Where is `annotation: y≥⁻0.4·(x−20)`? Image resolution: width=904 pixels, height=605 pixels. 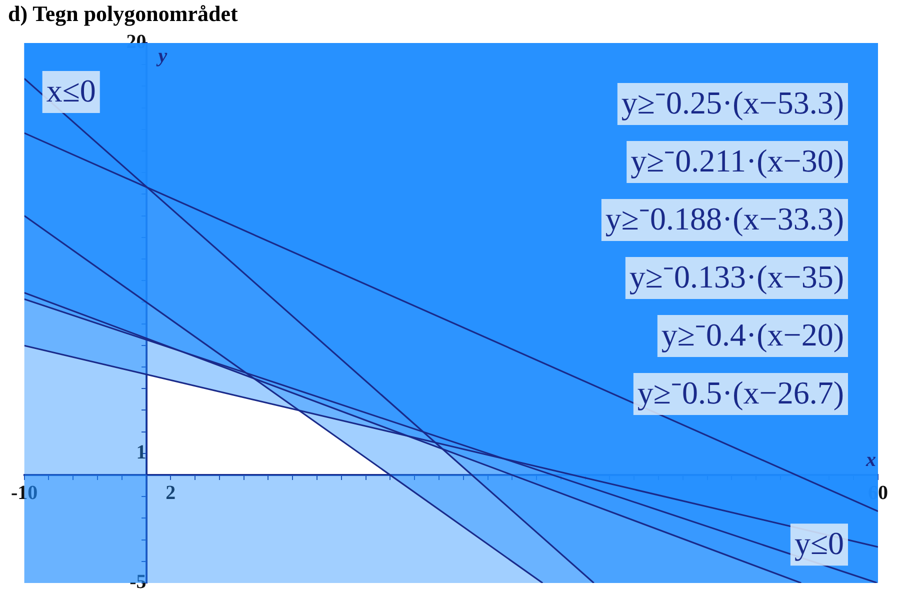 annotation: y≥⁻0.4·(x−20) is located at coordinates (752, 334).